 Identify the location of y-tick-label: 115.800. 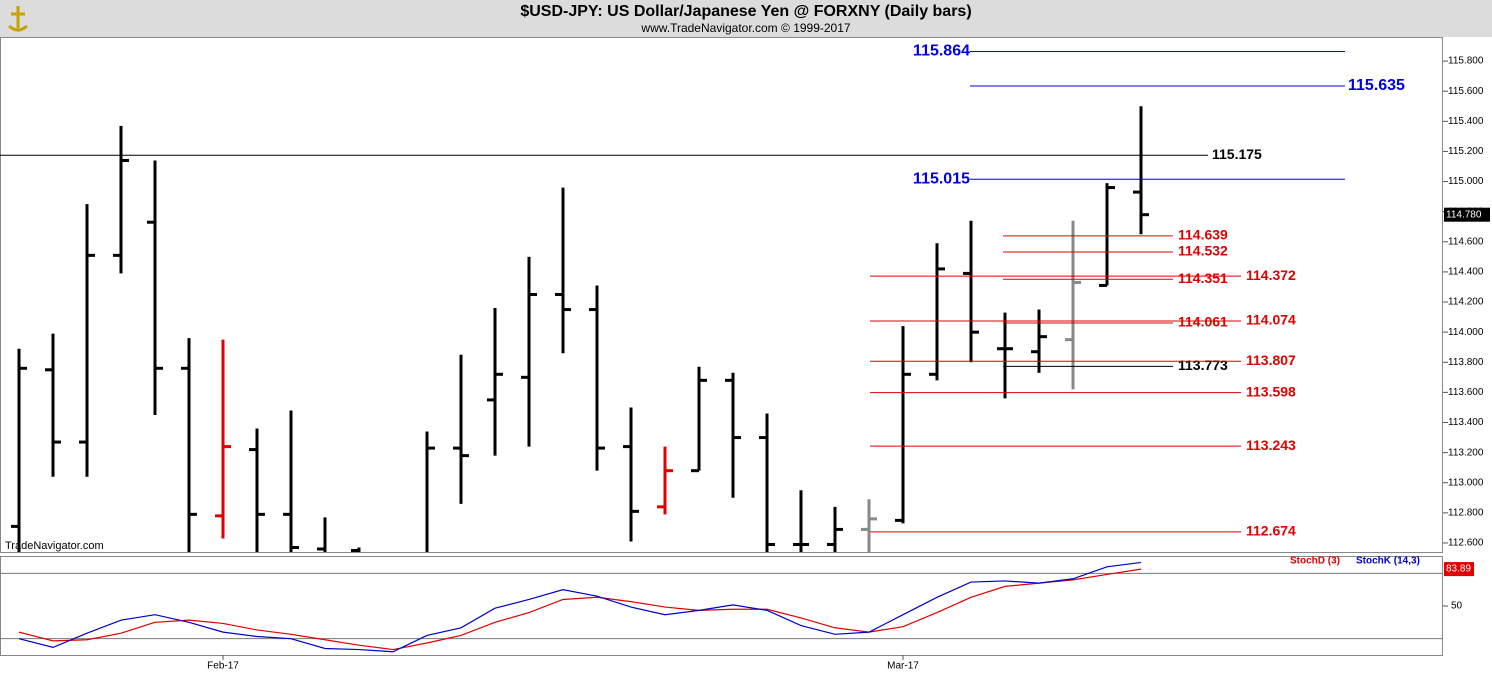
(1466, 61).